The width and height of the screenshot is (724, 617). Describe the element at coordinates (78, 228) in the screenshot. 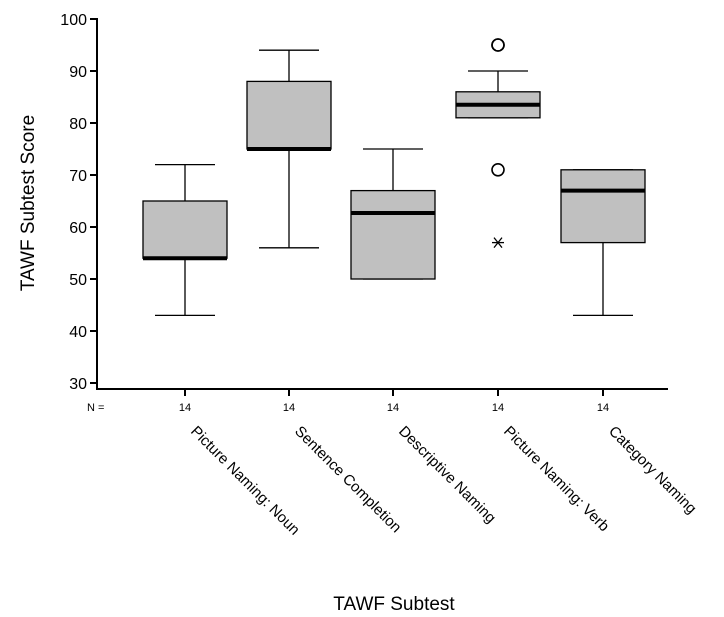

I see `y-tick-label: 60` at that location.